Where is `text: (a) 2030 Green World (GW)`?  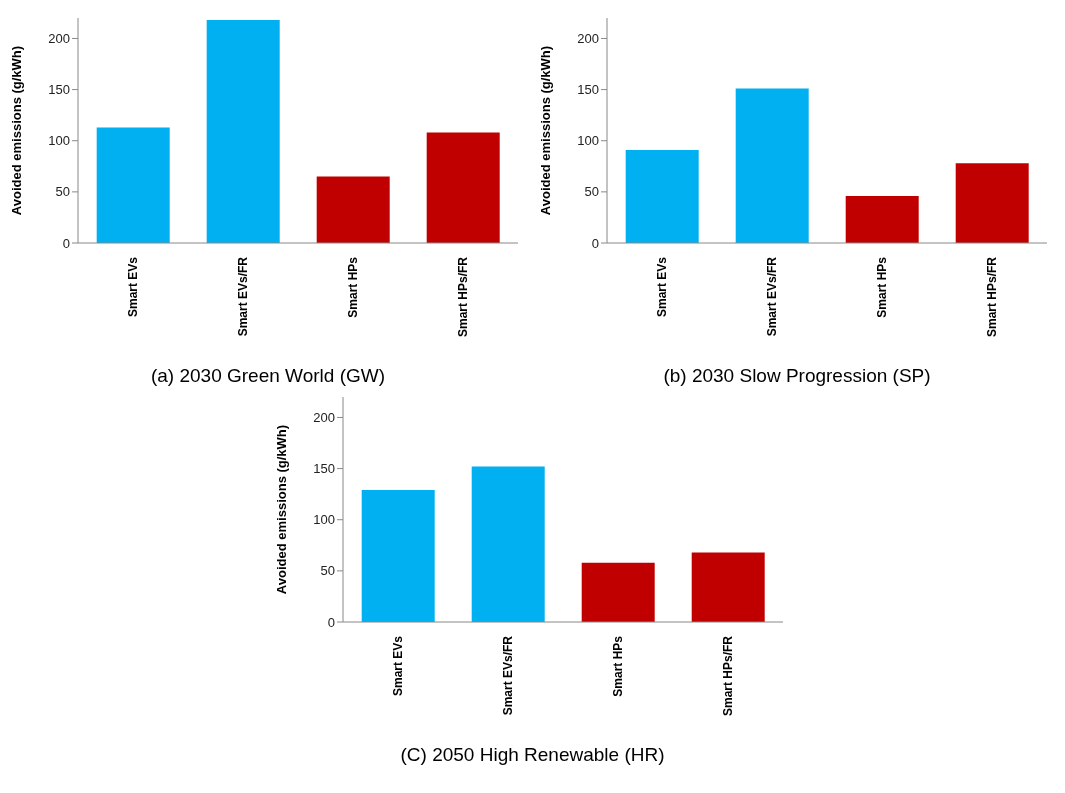 text: (a) 2030 Green World (GW) is located at coordinates (268, 376).